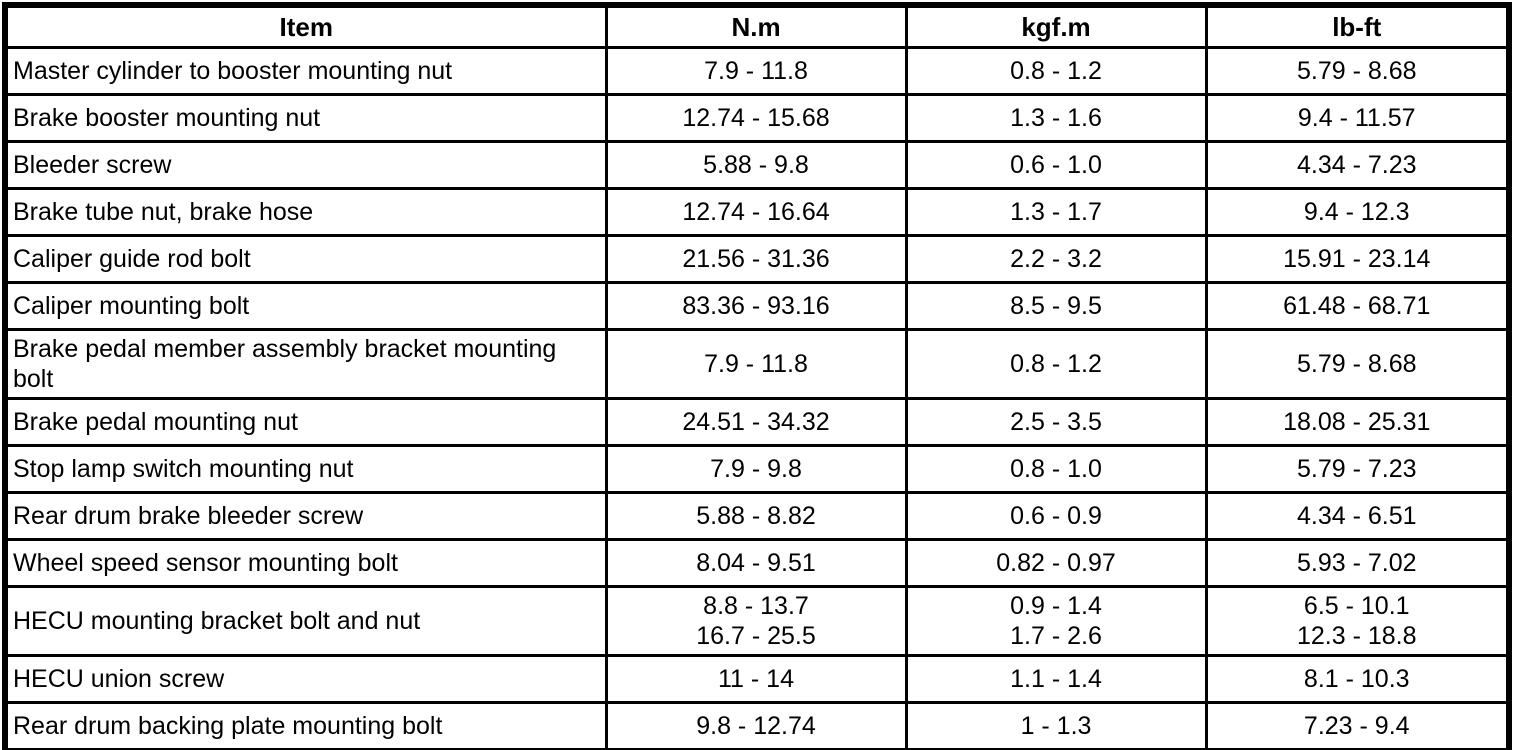 The image size is (1520, 750). Describe the element at coordinates (1357, 118) in the screenshot. I see `lbft-value-cell: 9.4 - 11.57` at that location.